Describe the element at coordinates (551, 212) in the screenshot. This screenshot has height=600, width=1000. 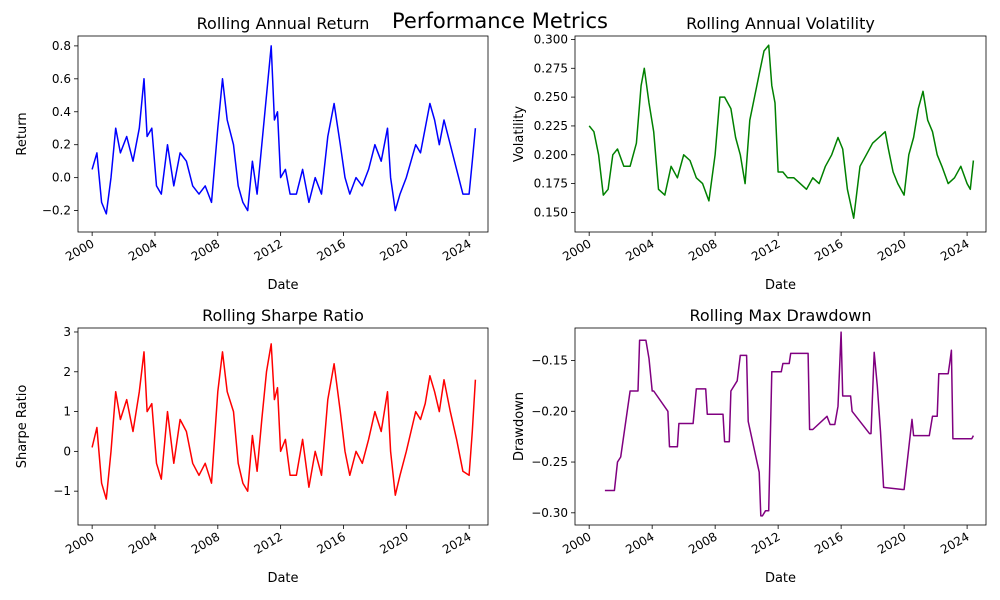
I see `y-tick-label: 0.150` at that location.